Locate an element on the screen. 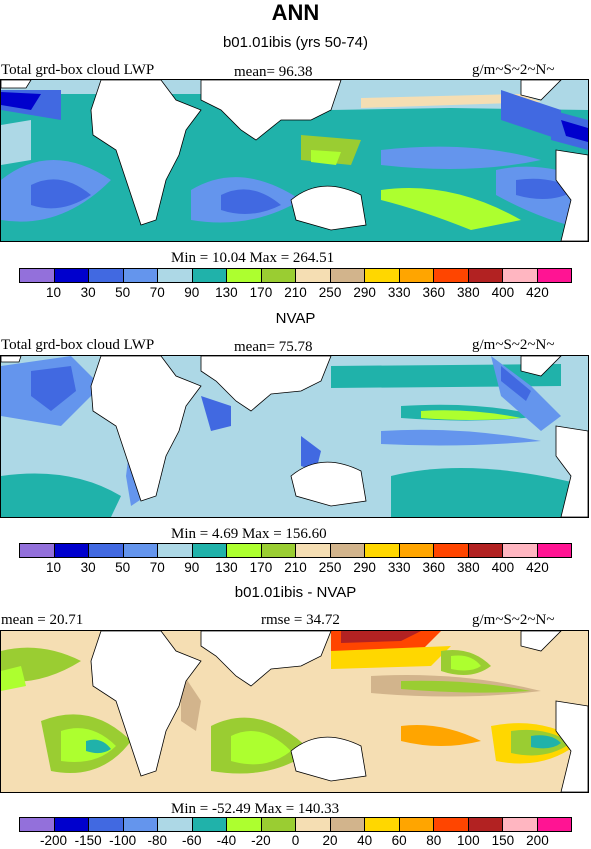 The width and height of the screenshot is (591, 849). colorbar-tick-label: 200 is located at coordinates (537, 840).